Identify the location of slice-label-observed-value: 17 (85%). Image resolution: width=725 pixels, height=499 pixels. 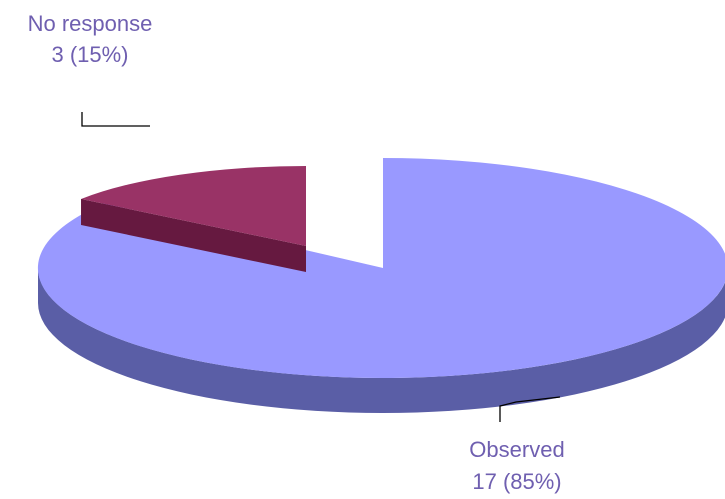
(516, 481).